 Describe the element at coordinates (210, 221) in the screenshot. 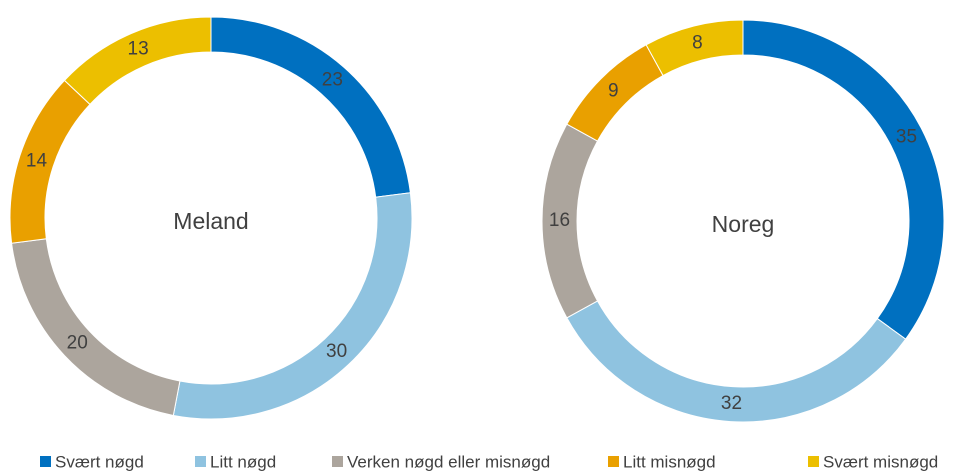

I see `center-label: Meland` at that location.